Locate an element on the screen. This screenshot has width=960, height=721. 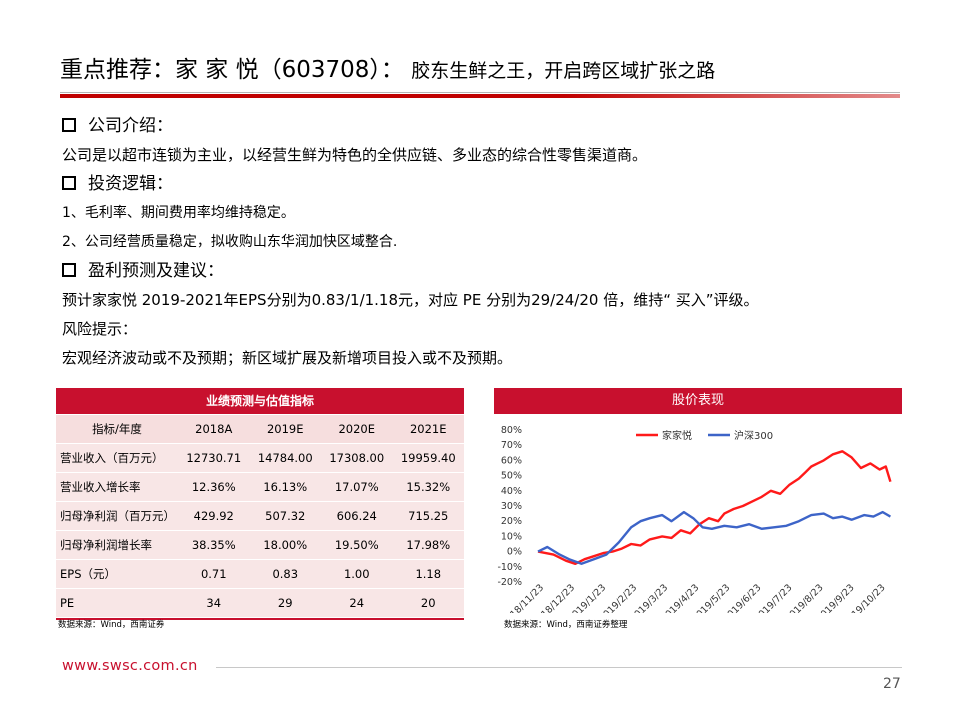
title-divider is located at coordinates (480, 95).